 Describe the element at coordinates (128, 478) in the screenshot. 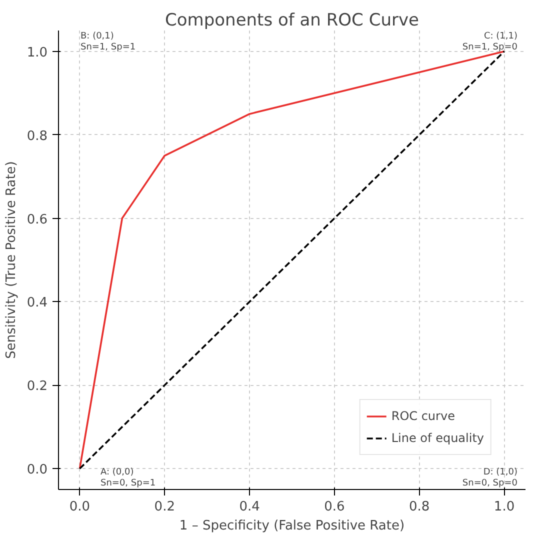

I see `annotation: A: (0,0) Sn=0, Sp=1` at that location.